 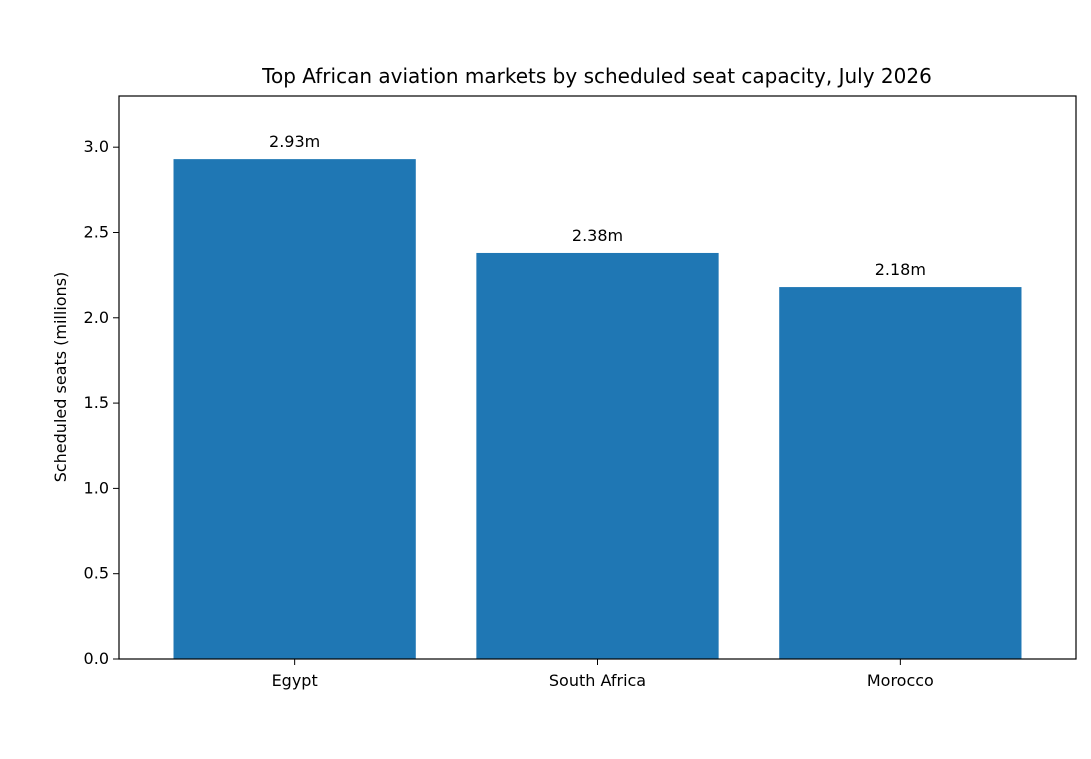 I want to click on y-tick-label: 2.5, so click(x=96, y=231).